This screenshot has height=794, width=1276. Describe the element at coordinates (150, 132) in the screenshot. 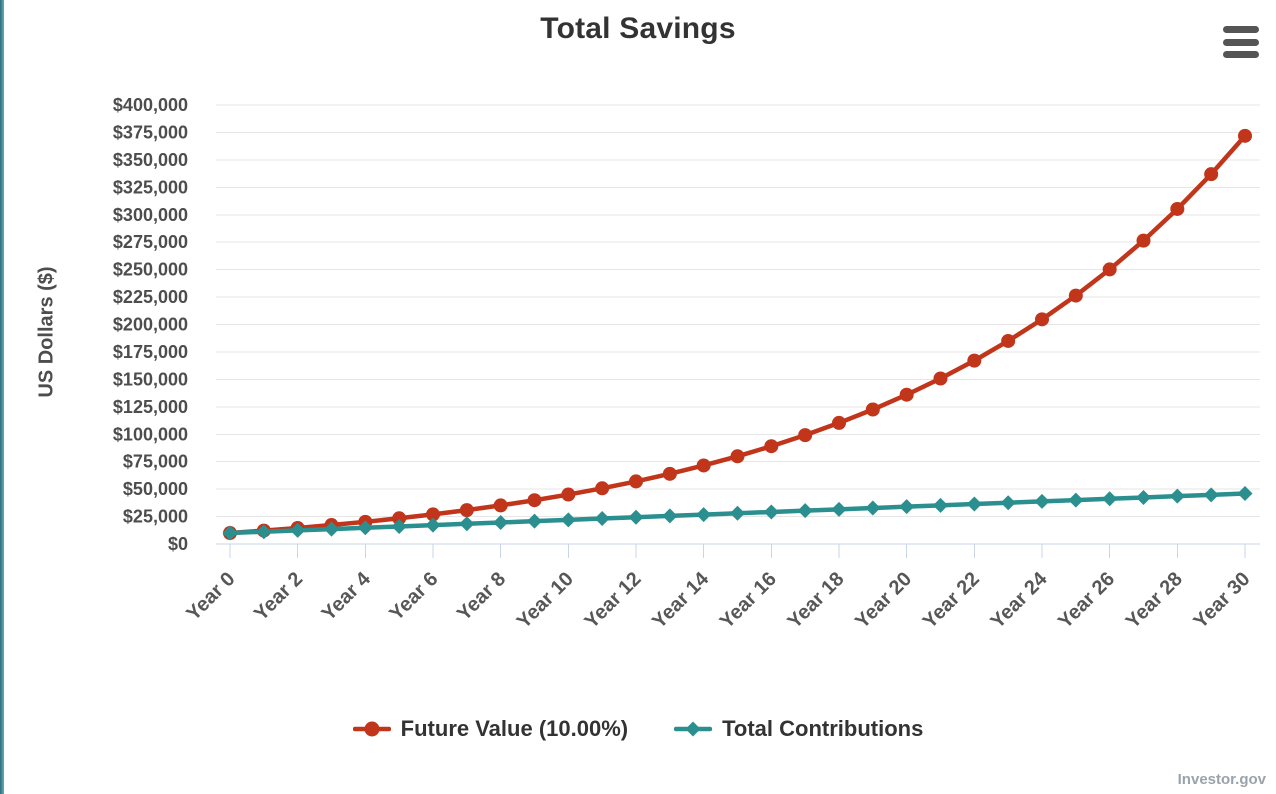

I see `y-tick-label: $375,000` at that location.